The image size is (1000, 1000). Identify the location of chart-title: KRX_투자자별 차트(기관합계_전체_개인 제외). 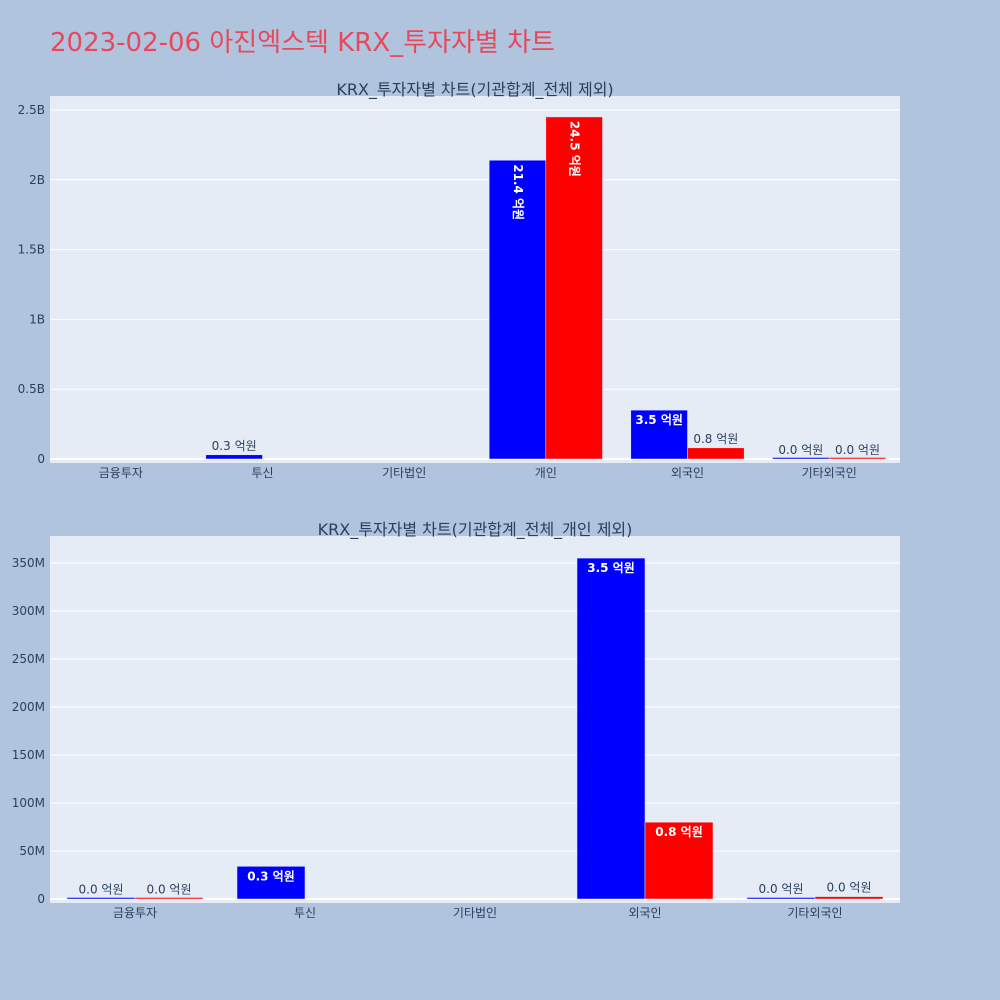
(475, 530).